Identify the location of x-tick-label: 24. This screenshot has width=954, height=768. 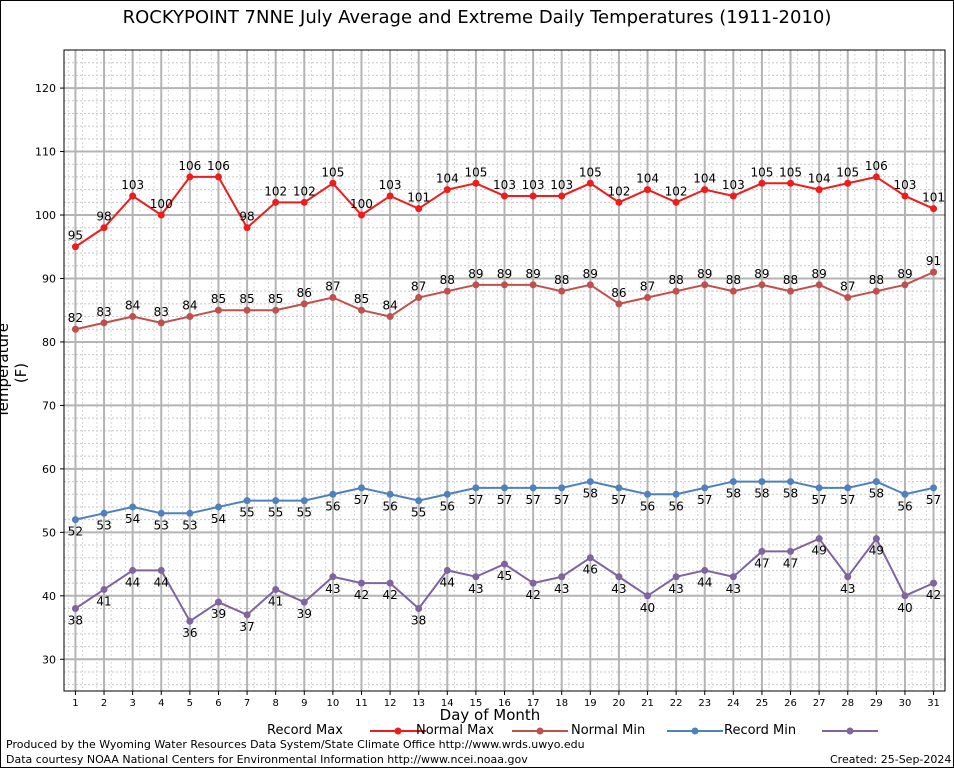
(733, 703).